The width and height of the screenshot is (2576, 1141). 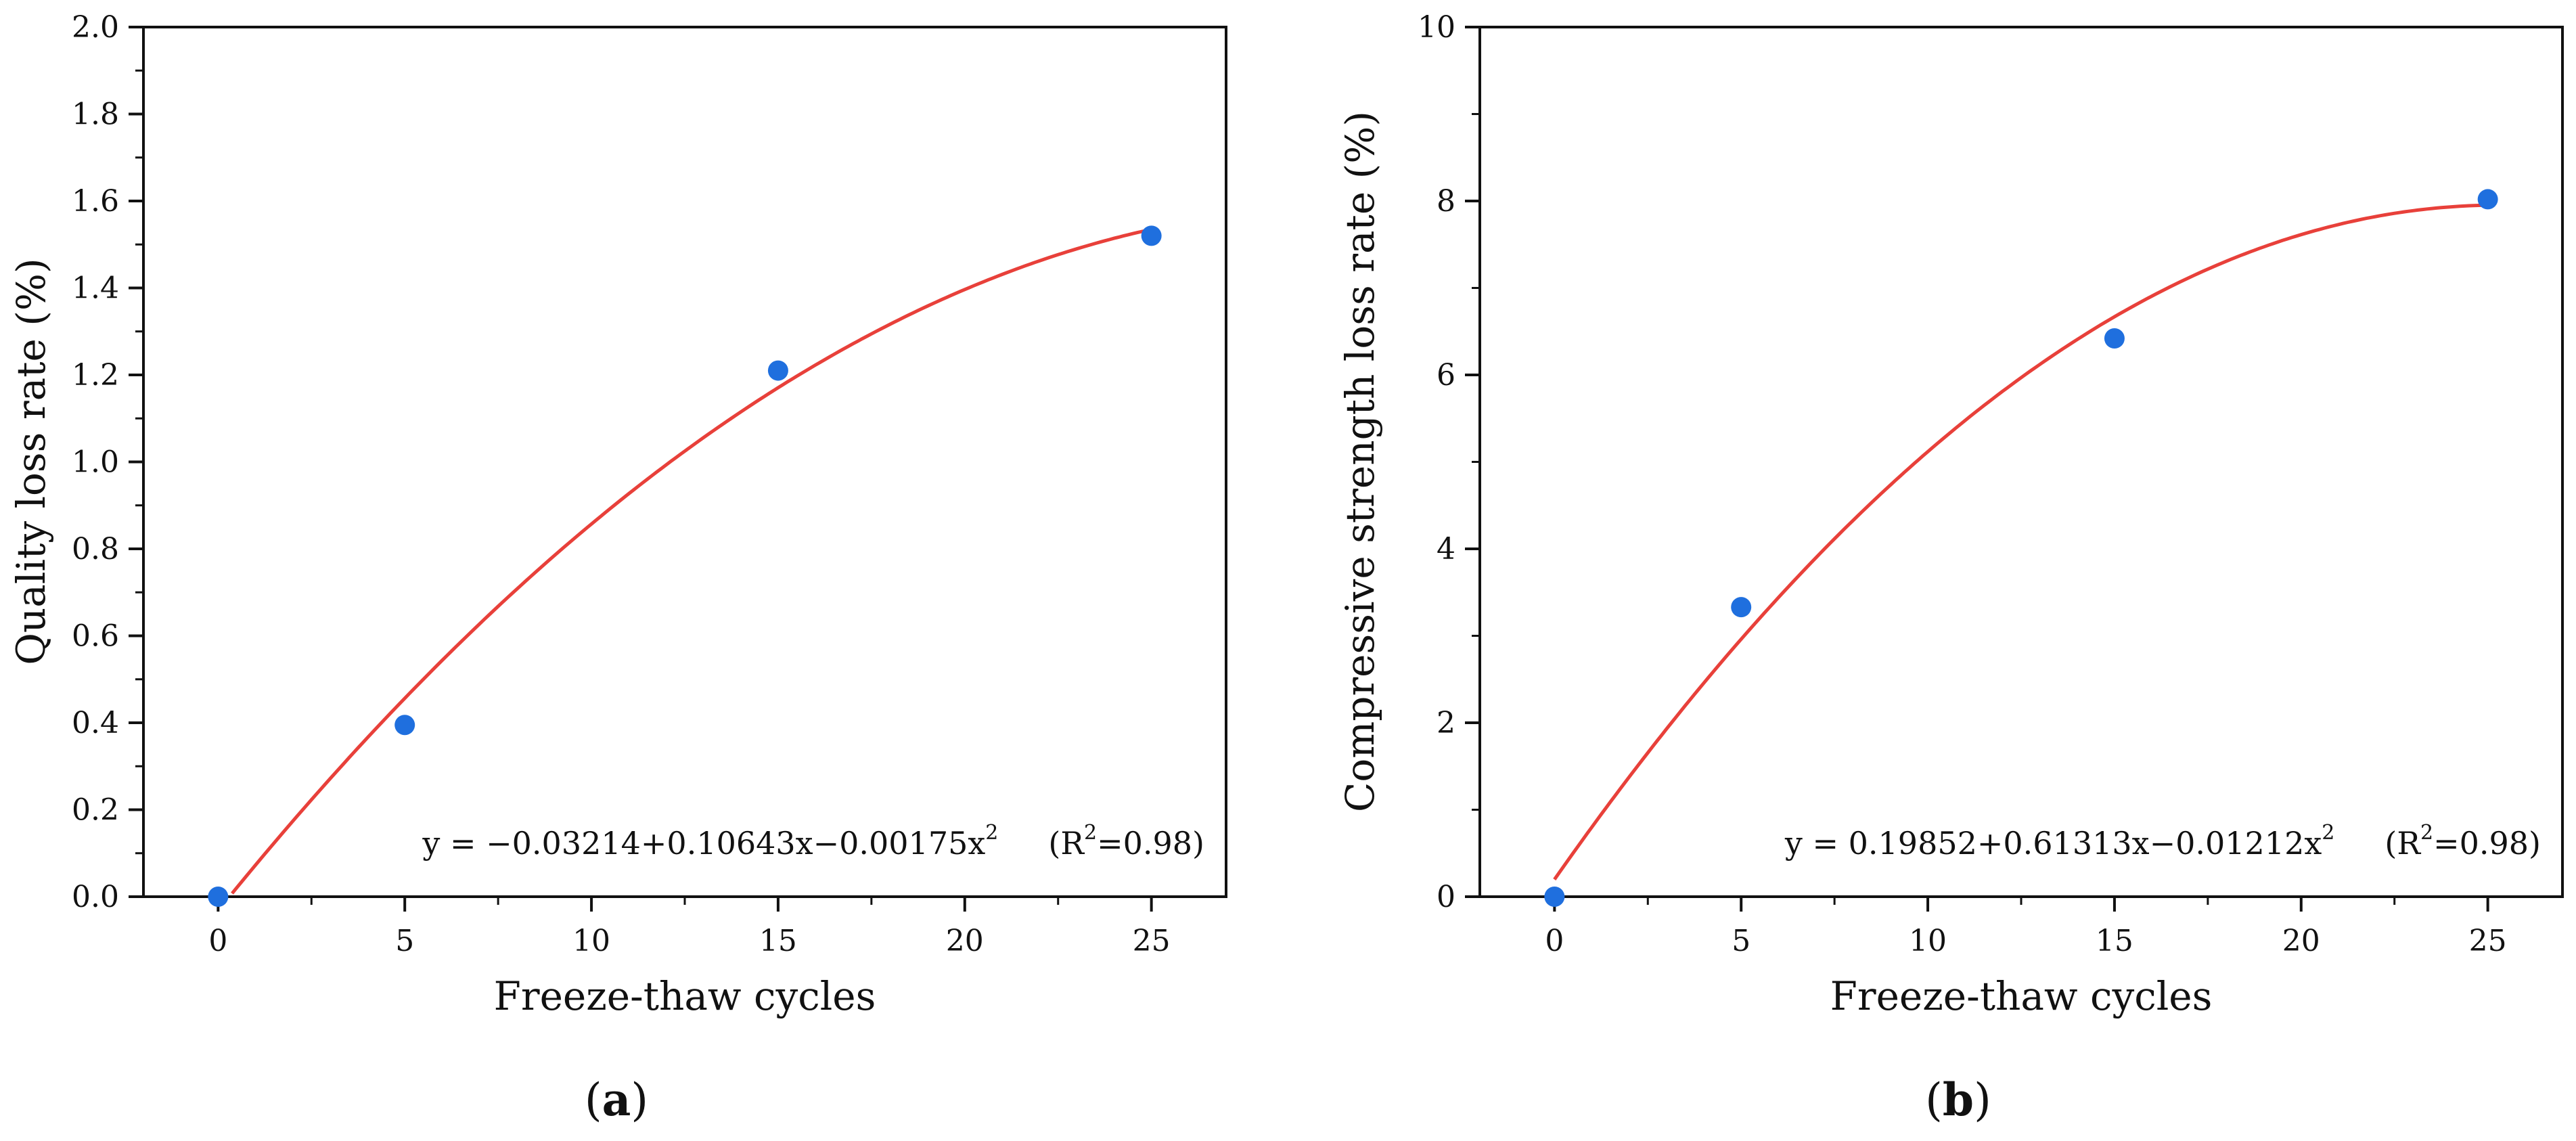 I want to click on y-tick-label: 10, so click(x=1436, y=27).